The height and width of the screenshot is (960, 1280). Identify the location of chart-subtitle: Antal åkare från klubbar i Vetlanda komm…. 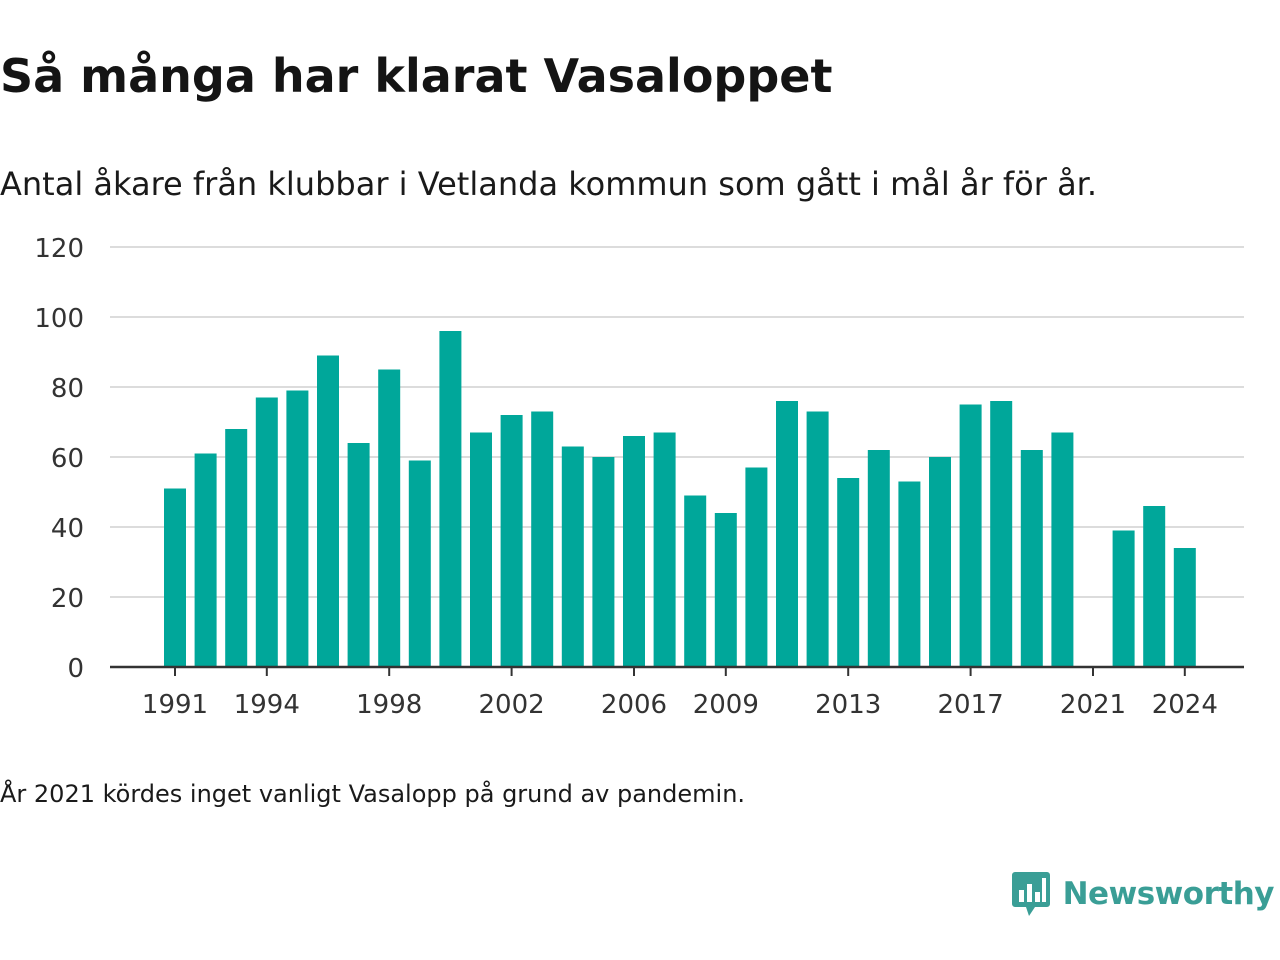
(549, 184).